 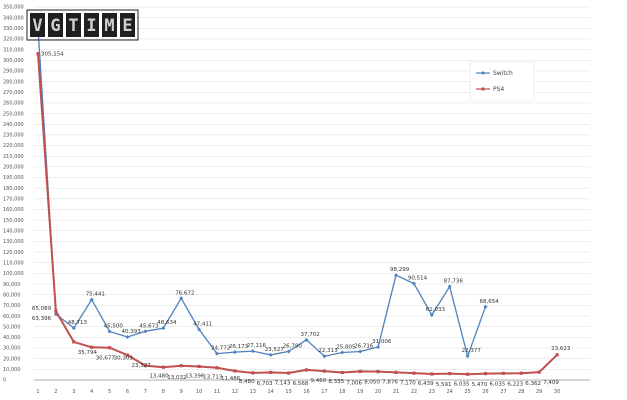 I want to click on x-tick-label: 1, so click(x=37, y=392).